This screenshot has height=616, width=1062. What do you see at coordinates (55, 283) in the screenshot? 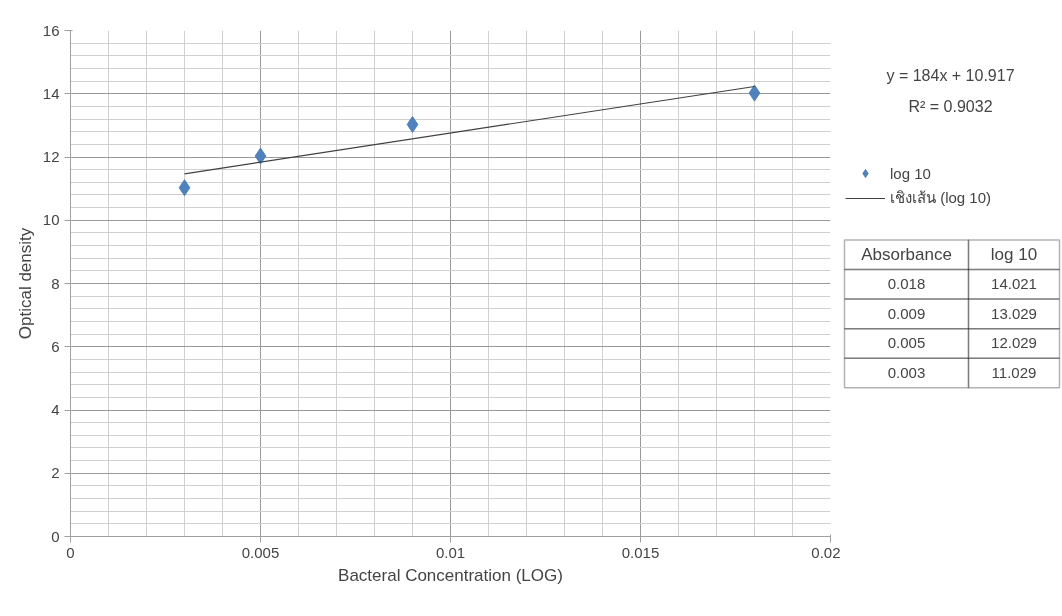
I see `y-tick-label: 8` at bounding box center [55, 283].